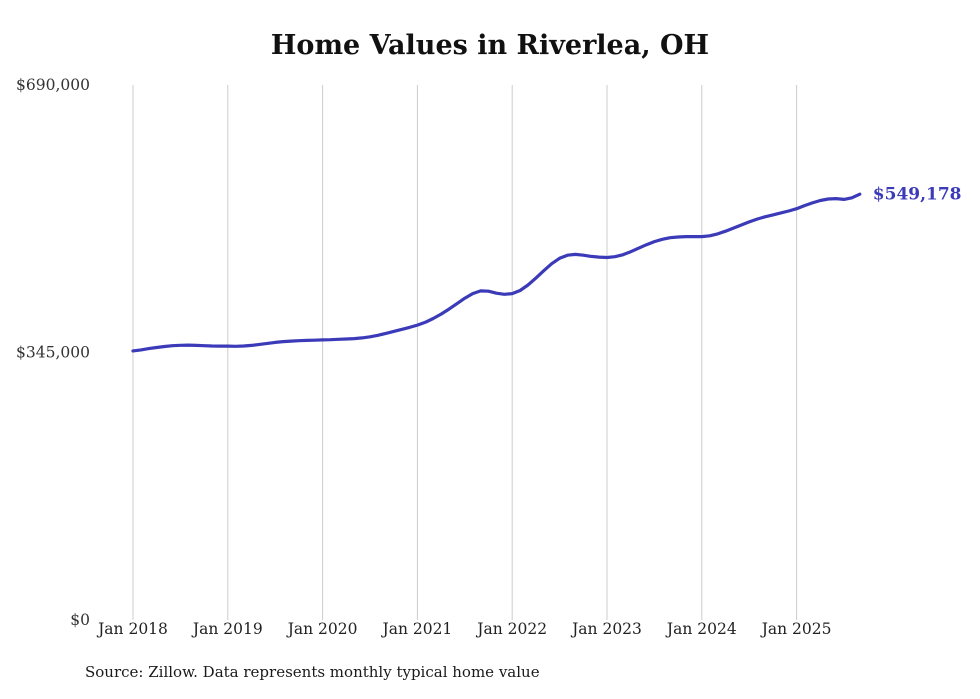 Image resolution: width=980 pixels, height=699 pixels. I want to click on x-axis-tick-label: Jan 2019, so click(227, 629).